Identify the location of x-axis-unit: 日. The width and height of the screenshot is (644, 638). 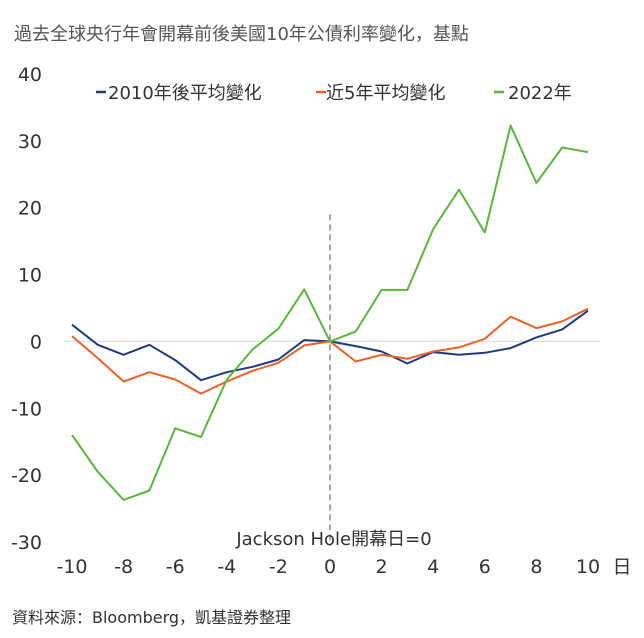
(621, 567).